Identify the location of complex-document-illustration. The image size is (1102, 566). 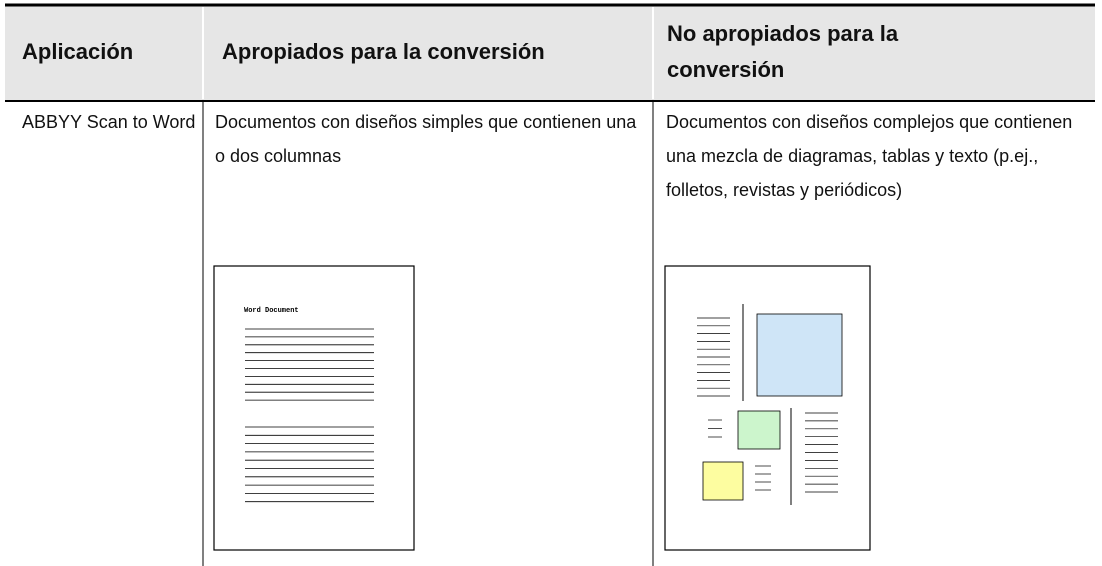
(767, 408).